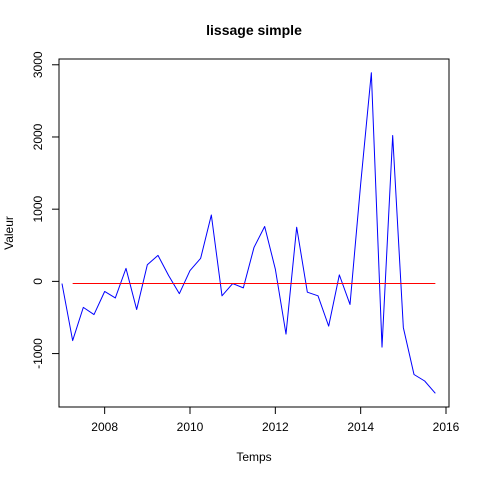 This screenshot has width=480, height=480. Describe the element at coordinates (190, 427) in the screenshot. I see `x-tick-label: 2010` at that location.